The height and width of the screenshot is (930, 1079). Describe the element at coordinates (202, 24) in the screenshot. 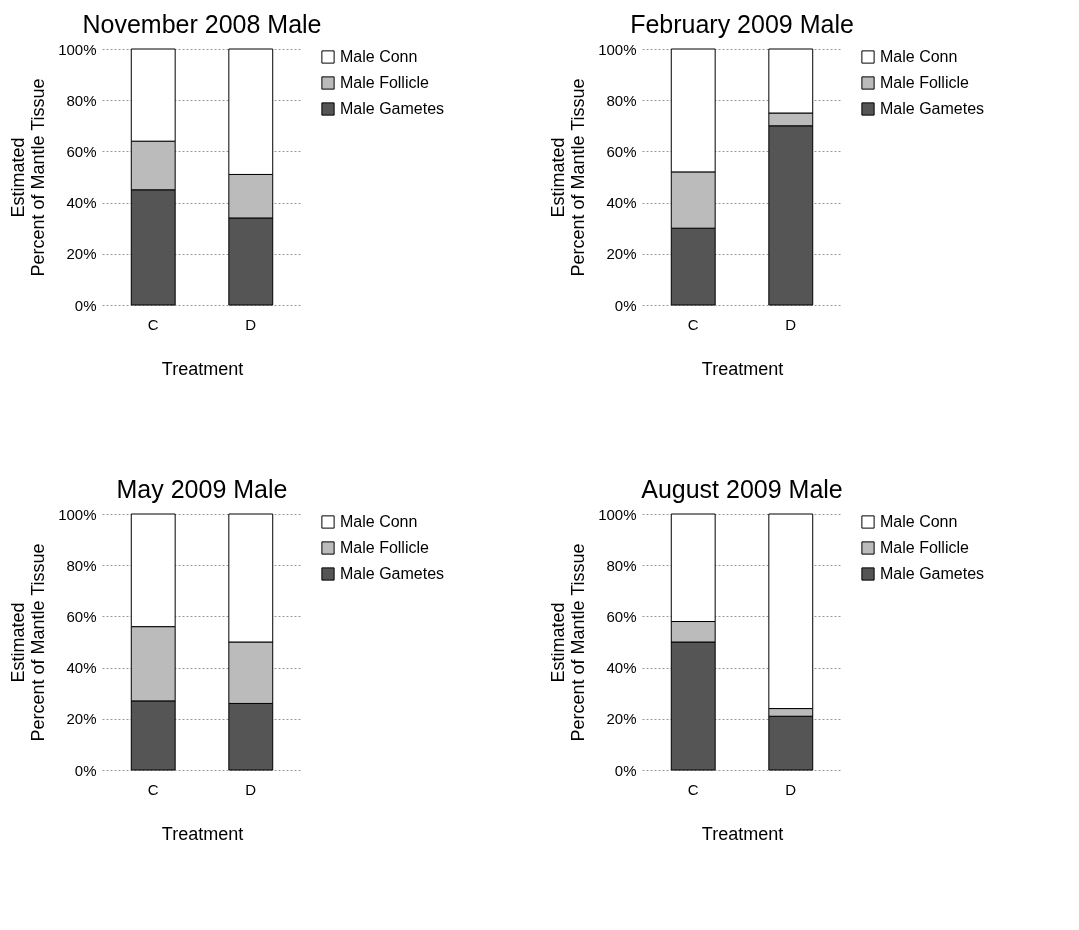

I see `chart-title: November 2008 Male` at that location.